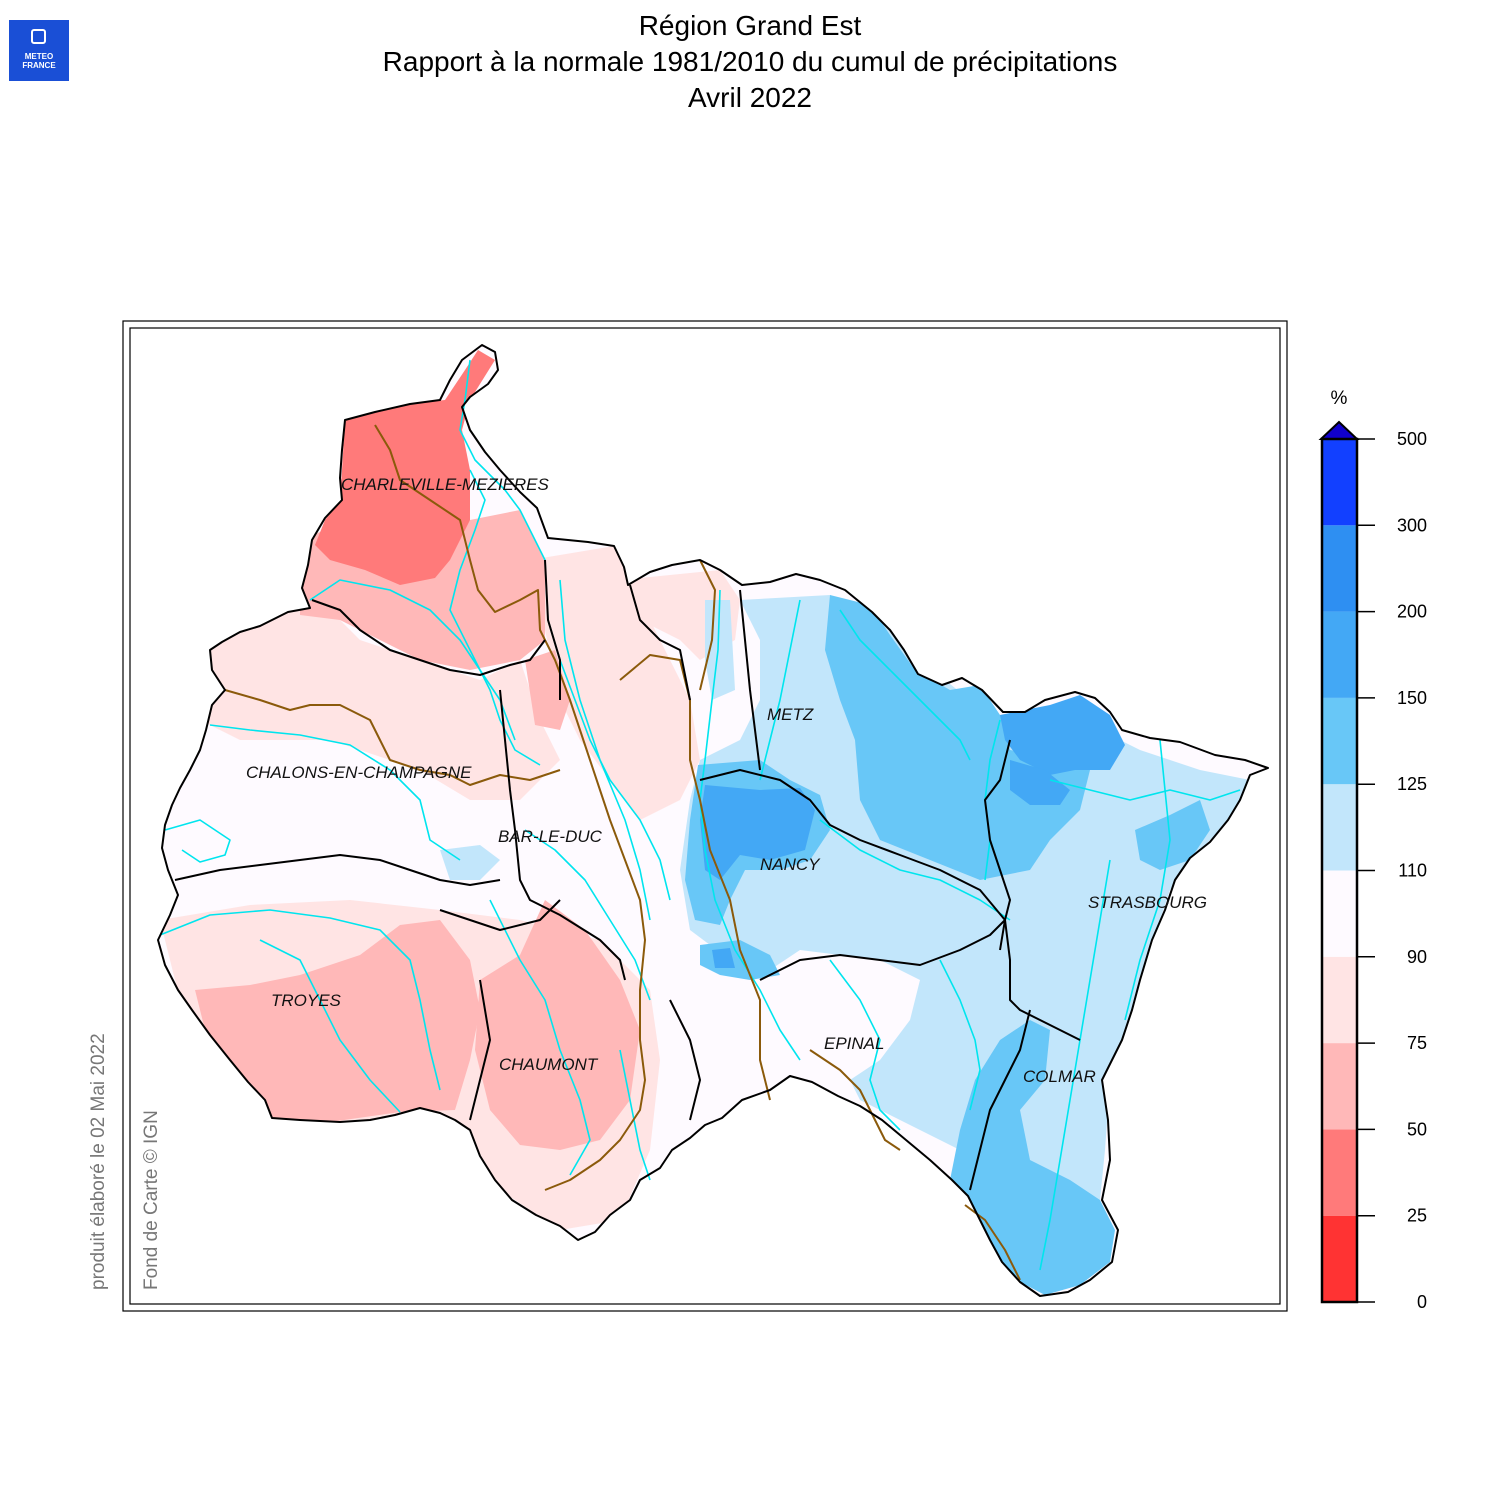  What do you see at coordinates (1040, 782) in the screenshot?
I see `band-150-200-north-alsace` at bounding box center [1040, 782].